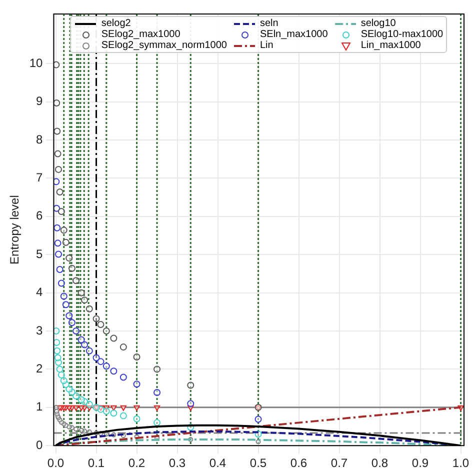 The image size is (474, 474). What do you see at coordinates (339, 463) in the screenshot?
I see `x-tick-label: 0.7` at bounding box center [339, 463].